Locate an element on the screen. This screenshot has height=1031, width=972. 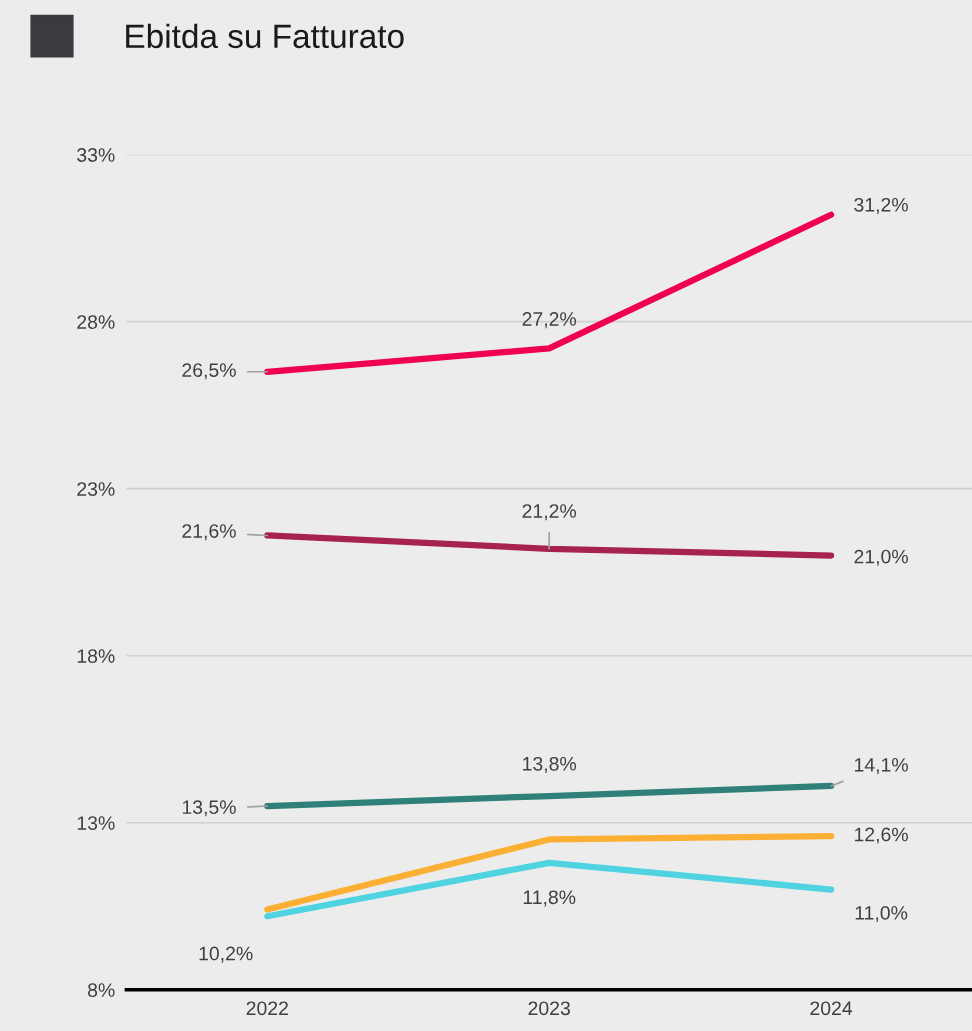
data-label: 12,6% is located at coordinates (881, 835).